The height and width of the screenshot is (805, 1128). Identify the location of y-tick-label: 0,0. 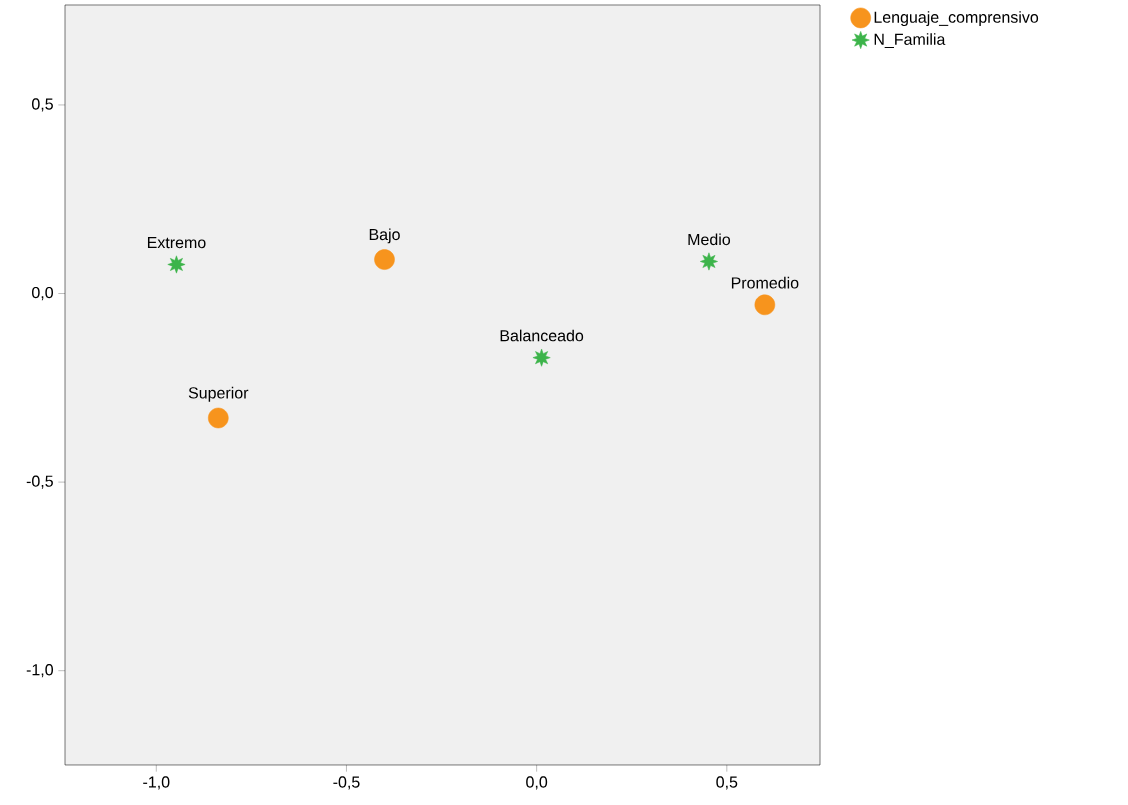
(43, 293).